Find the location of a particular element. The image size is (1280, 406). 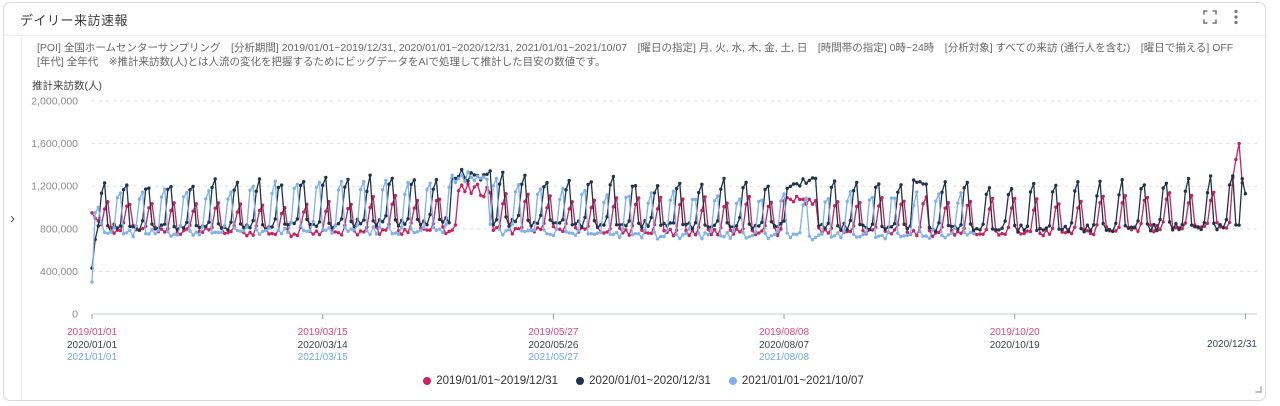

fullscreen-button is located at coordinates (1210, 19).